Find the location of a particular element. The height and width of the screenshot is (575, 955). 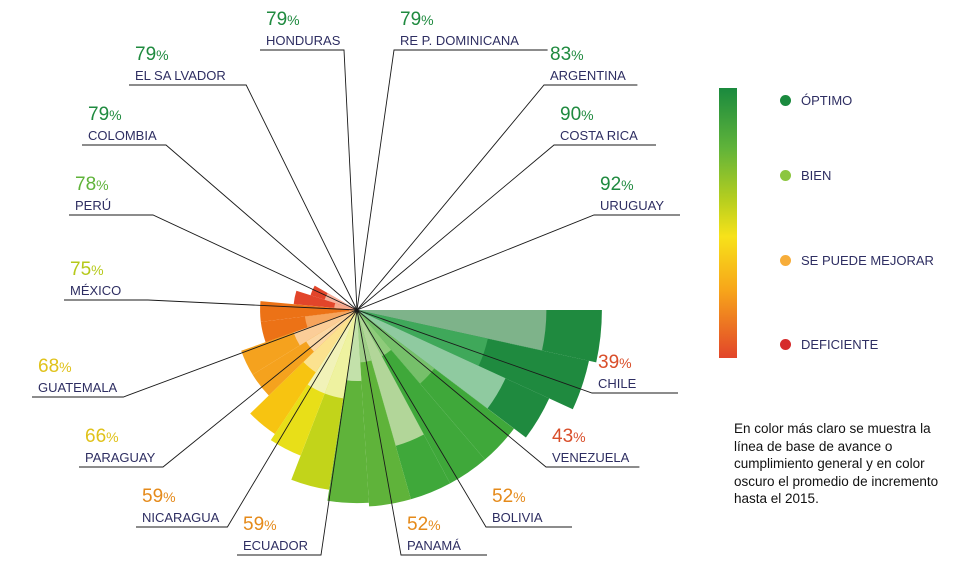

legend-item-deficiente: DEFICIENTE is located at coordinates (829, 344).